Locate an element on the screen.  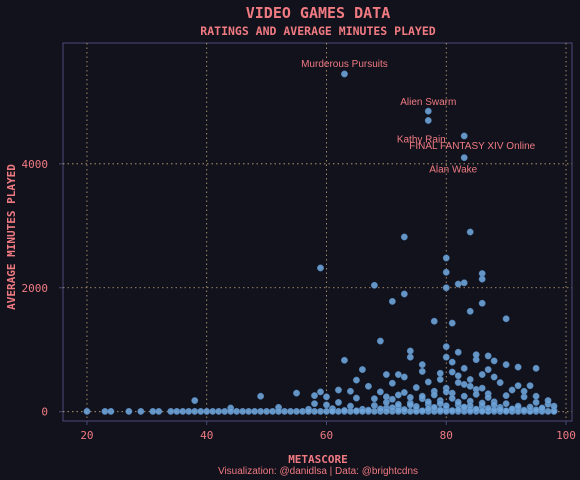
chart-title: VIDEO GAMES DATA is located at coordinates (318, 13).